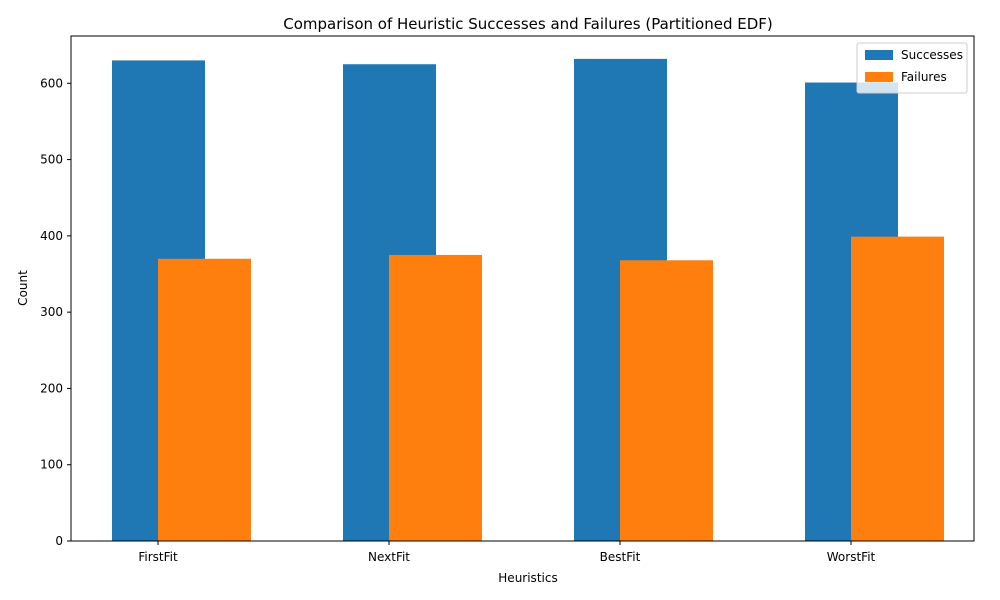 This screenshot has width=1000, height=600. What do you see at coordinates (851, 557) in the screenshot?
I see `x-tick-label-worstfit: WorstFit` at bounding box center [851, 557].